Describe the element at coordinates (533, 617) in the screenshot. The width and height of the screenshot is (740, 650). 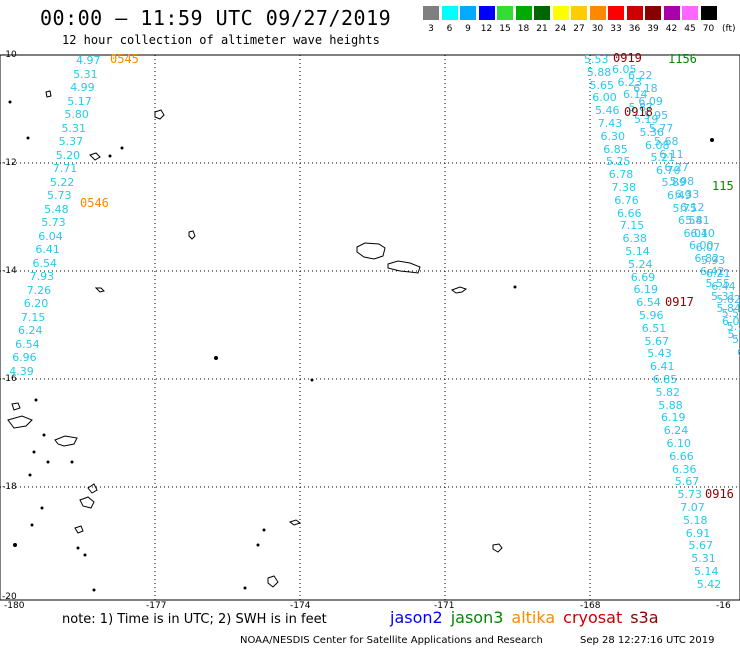
I see `legend-altika: altika` at that location.